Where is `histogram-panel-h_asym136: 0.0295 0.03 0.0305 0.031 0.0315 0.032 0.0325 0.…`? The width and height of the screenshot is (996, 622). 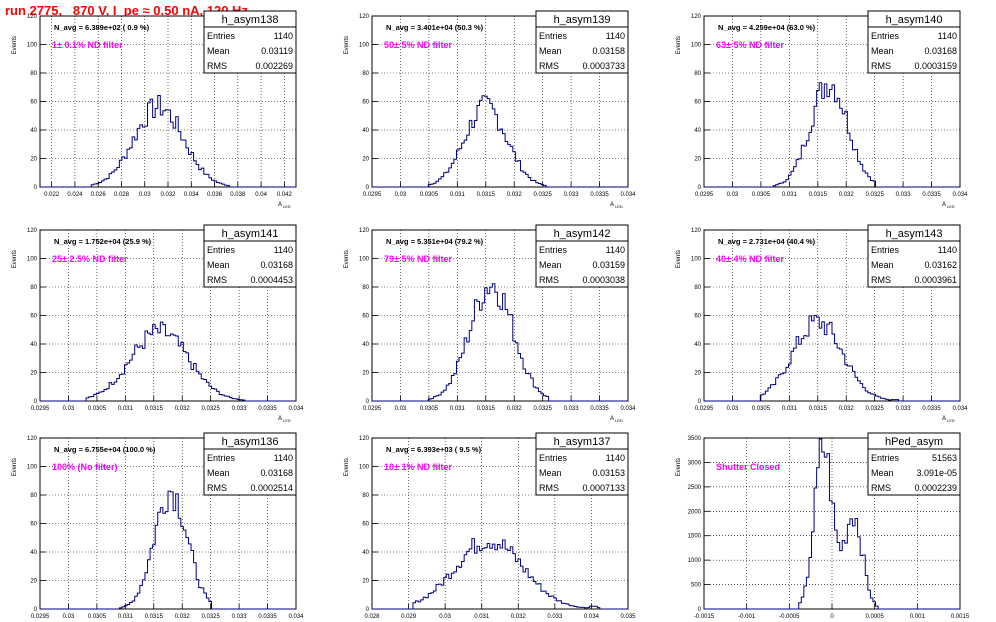
histogram-panel-h_asym136: 0.0295 0.03 0.0305 0.031 0.0315 0.032 0.0325 0.… is located at coordinates (158, 526).